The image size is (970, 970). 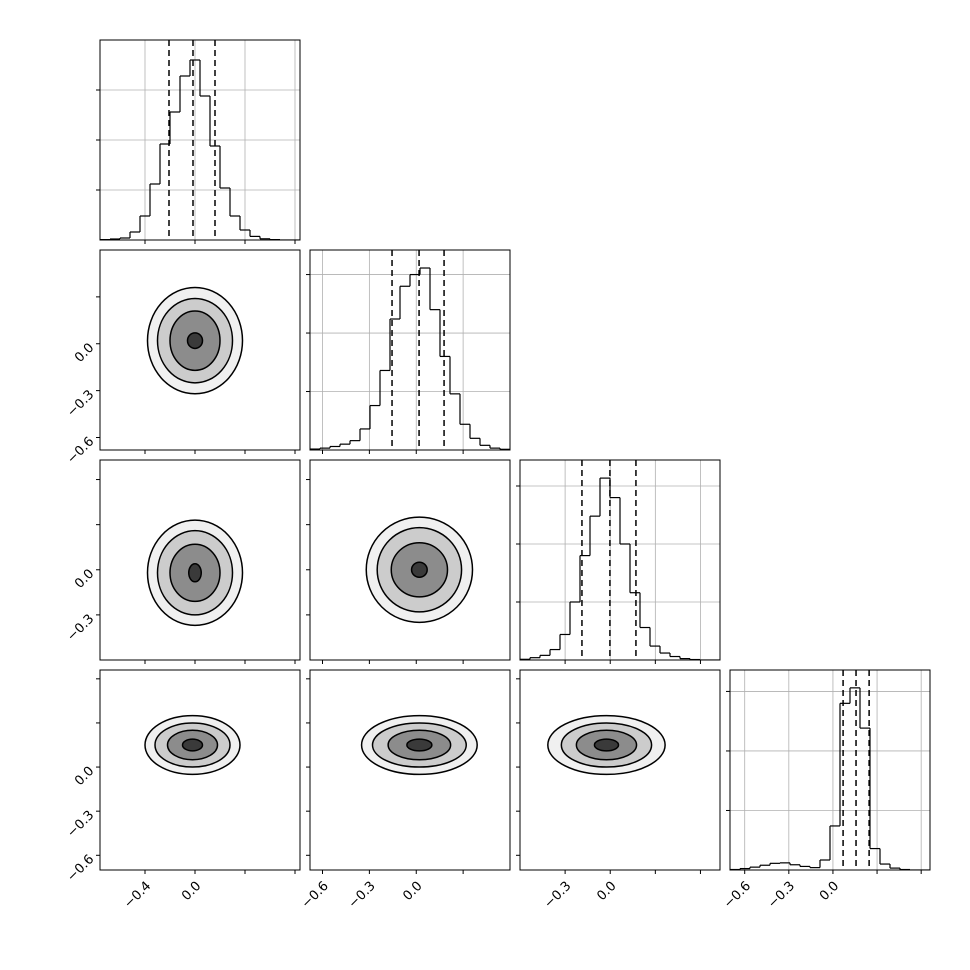 What do you see at coordinates (137, 895) in the screenshot?
I see `x-tick-label: −0.4` at bounding box center [137, 895].